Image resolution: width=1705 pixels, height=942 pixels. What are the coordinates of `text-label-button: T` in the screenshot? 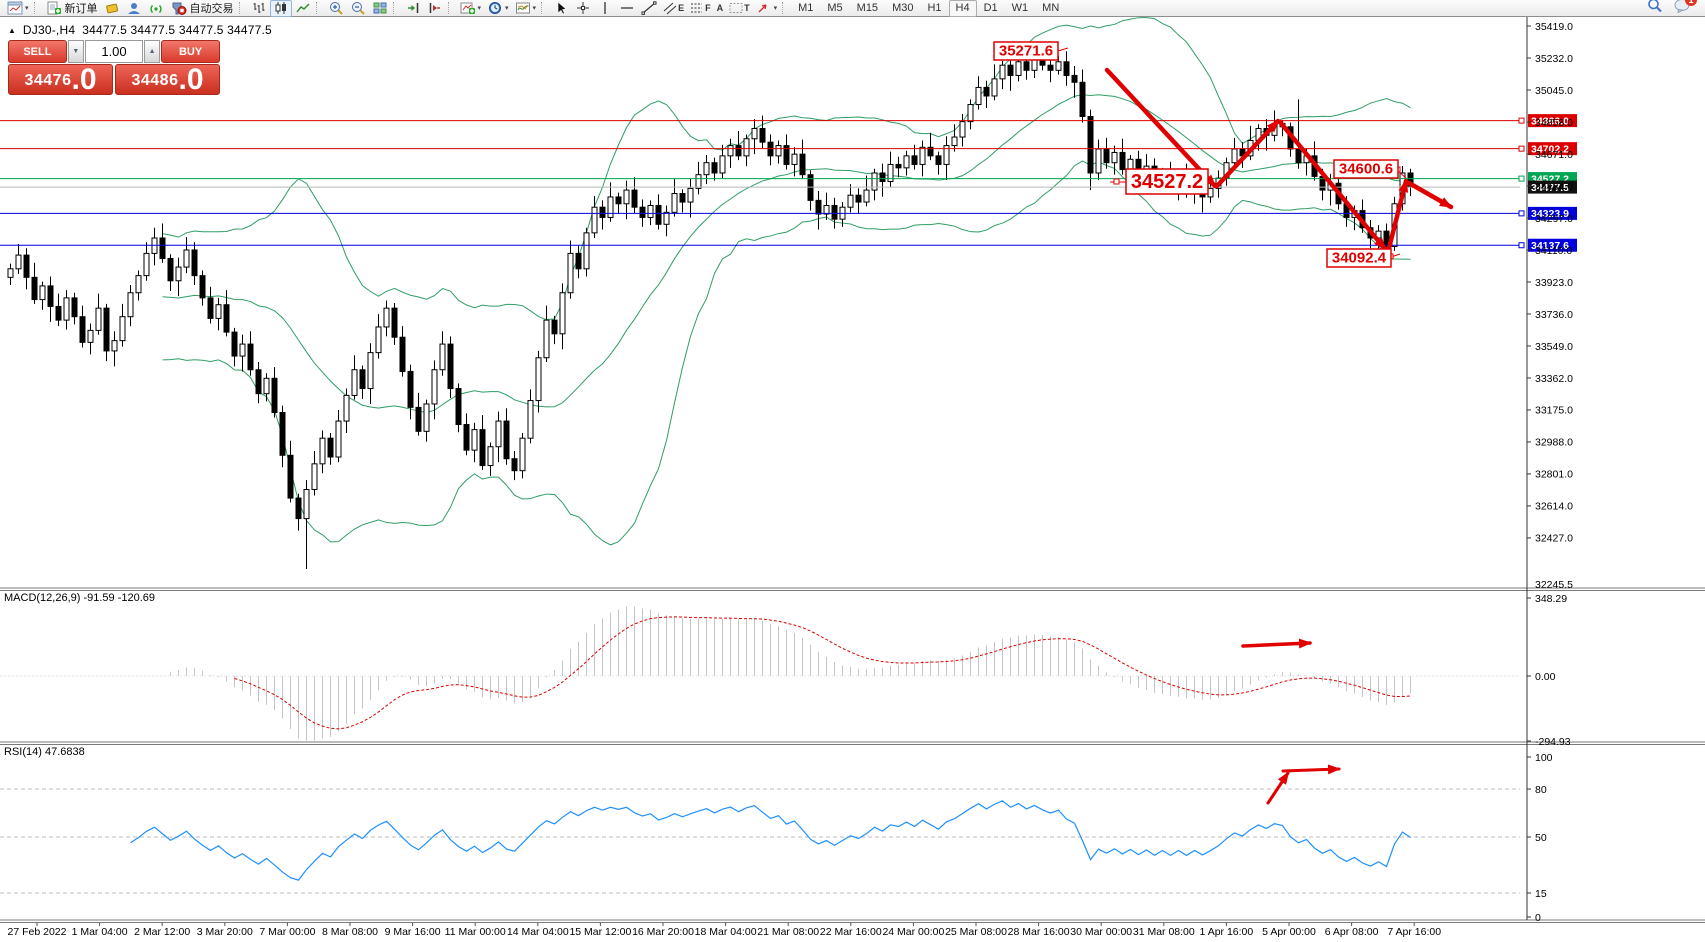 It's located at (739, 8).